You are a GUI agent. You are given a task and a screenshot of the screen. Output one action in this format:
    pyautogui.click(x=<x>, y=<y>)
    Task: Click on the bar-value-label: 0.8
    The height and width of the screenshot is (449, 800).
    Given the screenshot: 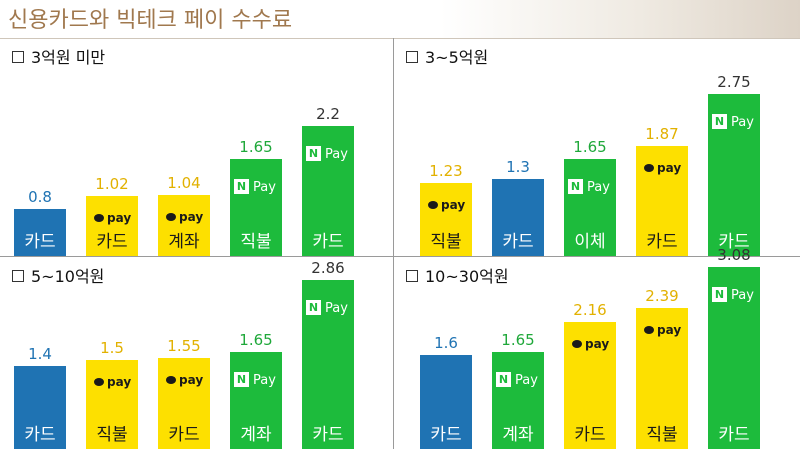 What is the action you would take?
    pyautogui.click(x=40, y=197)
    